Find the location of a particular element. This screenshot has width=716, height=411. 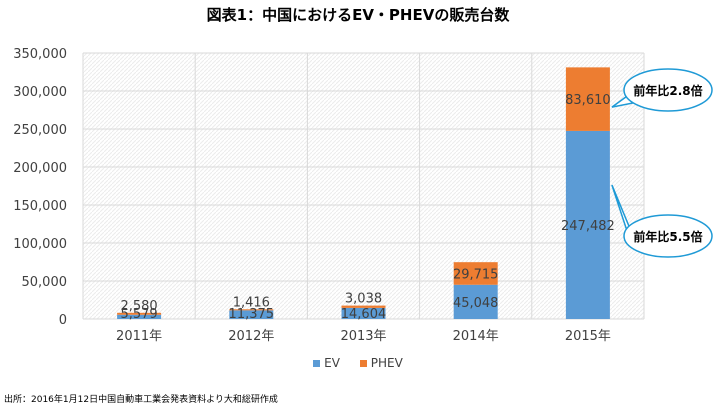

callout-phev-text: 前年比2.8倍 is located at coordinates (667, 90).